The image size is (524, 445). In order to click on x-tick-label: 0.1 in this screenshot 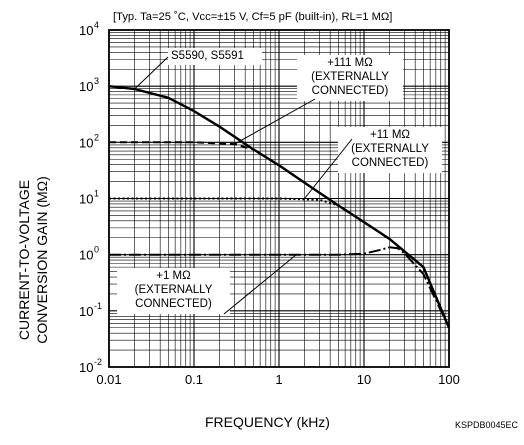, I will do `click(194, 379)`.